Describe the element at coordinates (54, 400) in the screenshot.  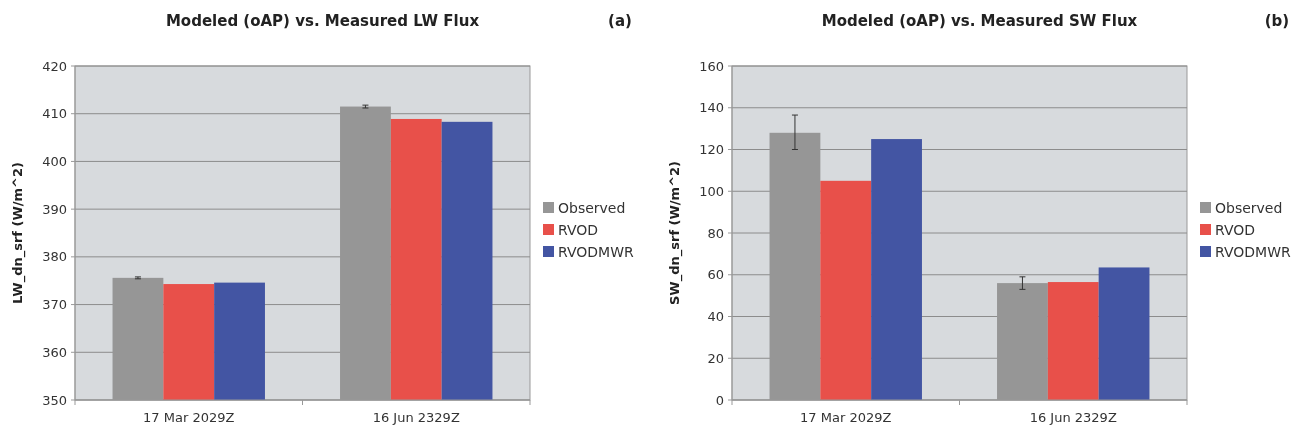
I see `y-tick-label: 350` at that location.